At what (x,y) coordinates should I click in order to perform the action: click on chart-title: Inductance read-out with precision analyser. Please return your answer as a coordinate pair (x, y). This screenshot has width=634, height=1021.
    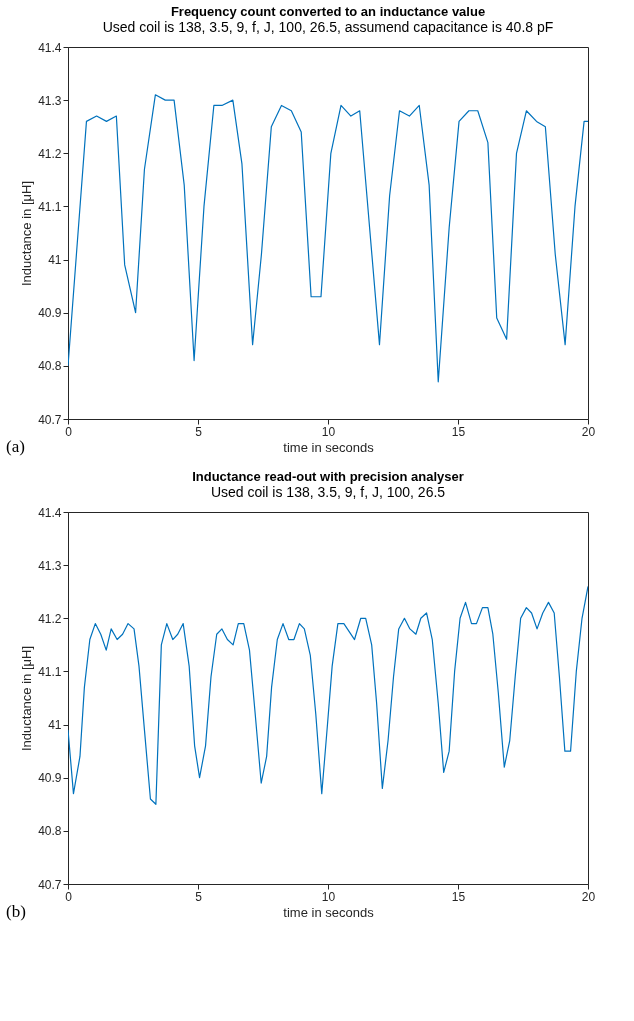
    Looking at the image, I should click on (328, 476).